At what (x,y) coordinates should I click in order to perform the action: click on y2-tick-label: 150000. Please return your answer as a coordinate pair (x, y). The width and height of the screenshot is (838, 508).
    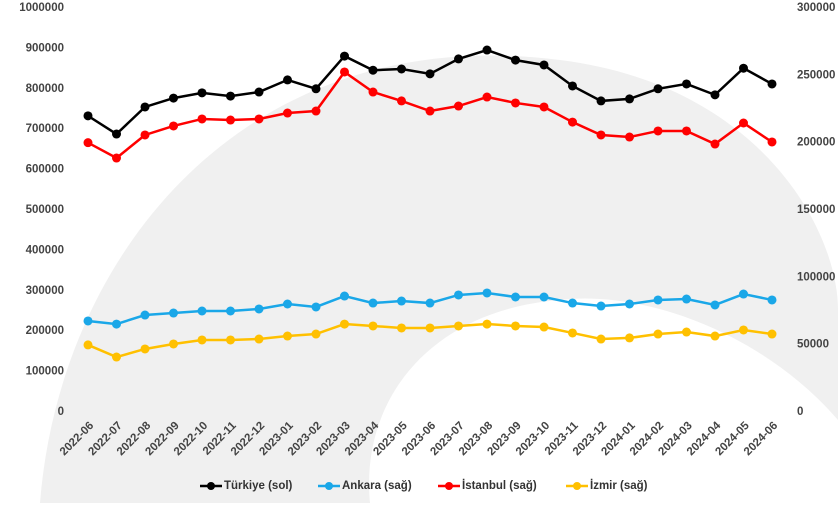
    Looking at the image, I should click on (816, 210).